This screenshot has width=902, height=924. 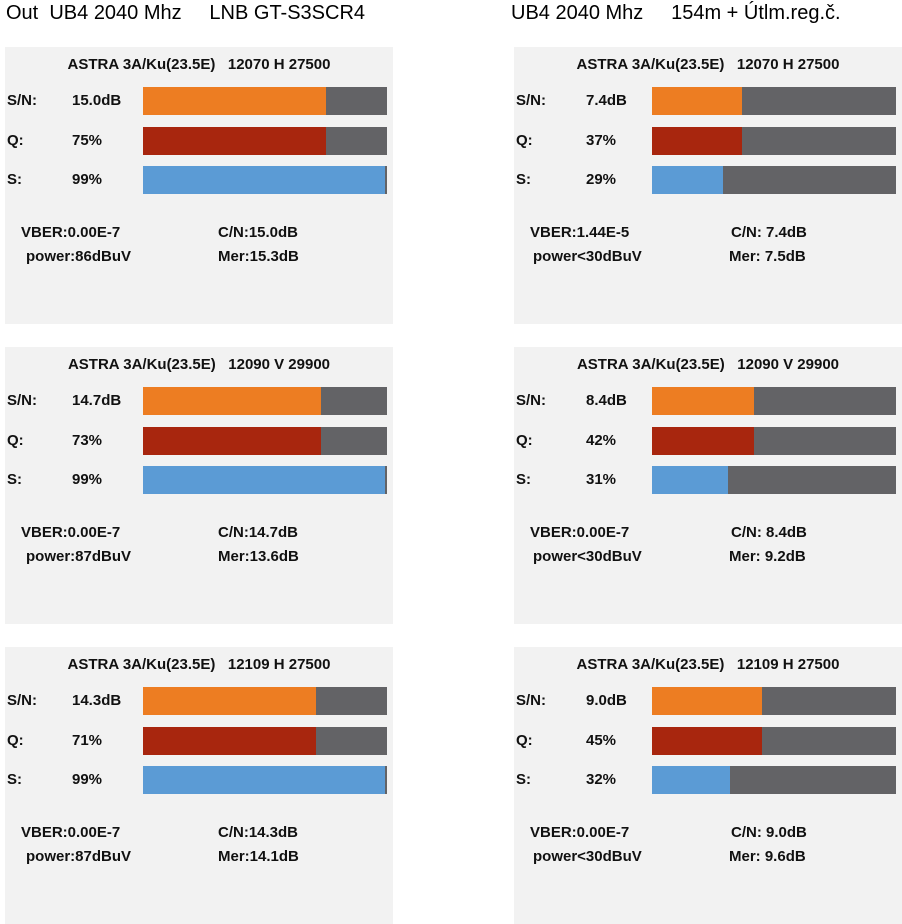 I want to click on mer: Mer:15.3dB, so click(x=258, y=256).